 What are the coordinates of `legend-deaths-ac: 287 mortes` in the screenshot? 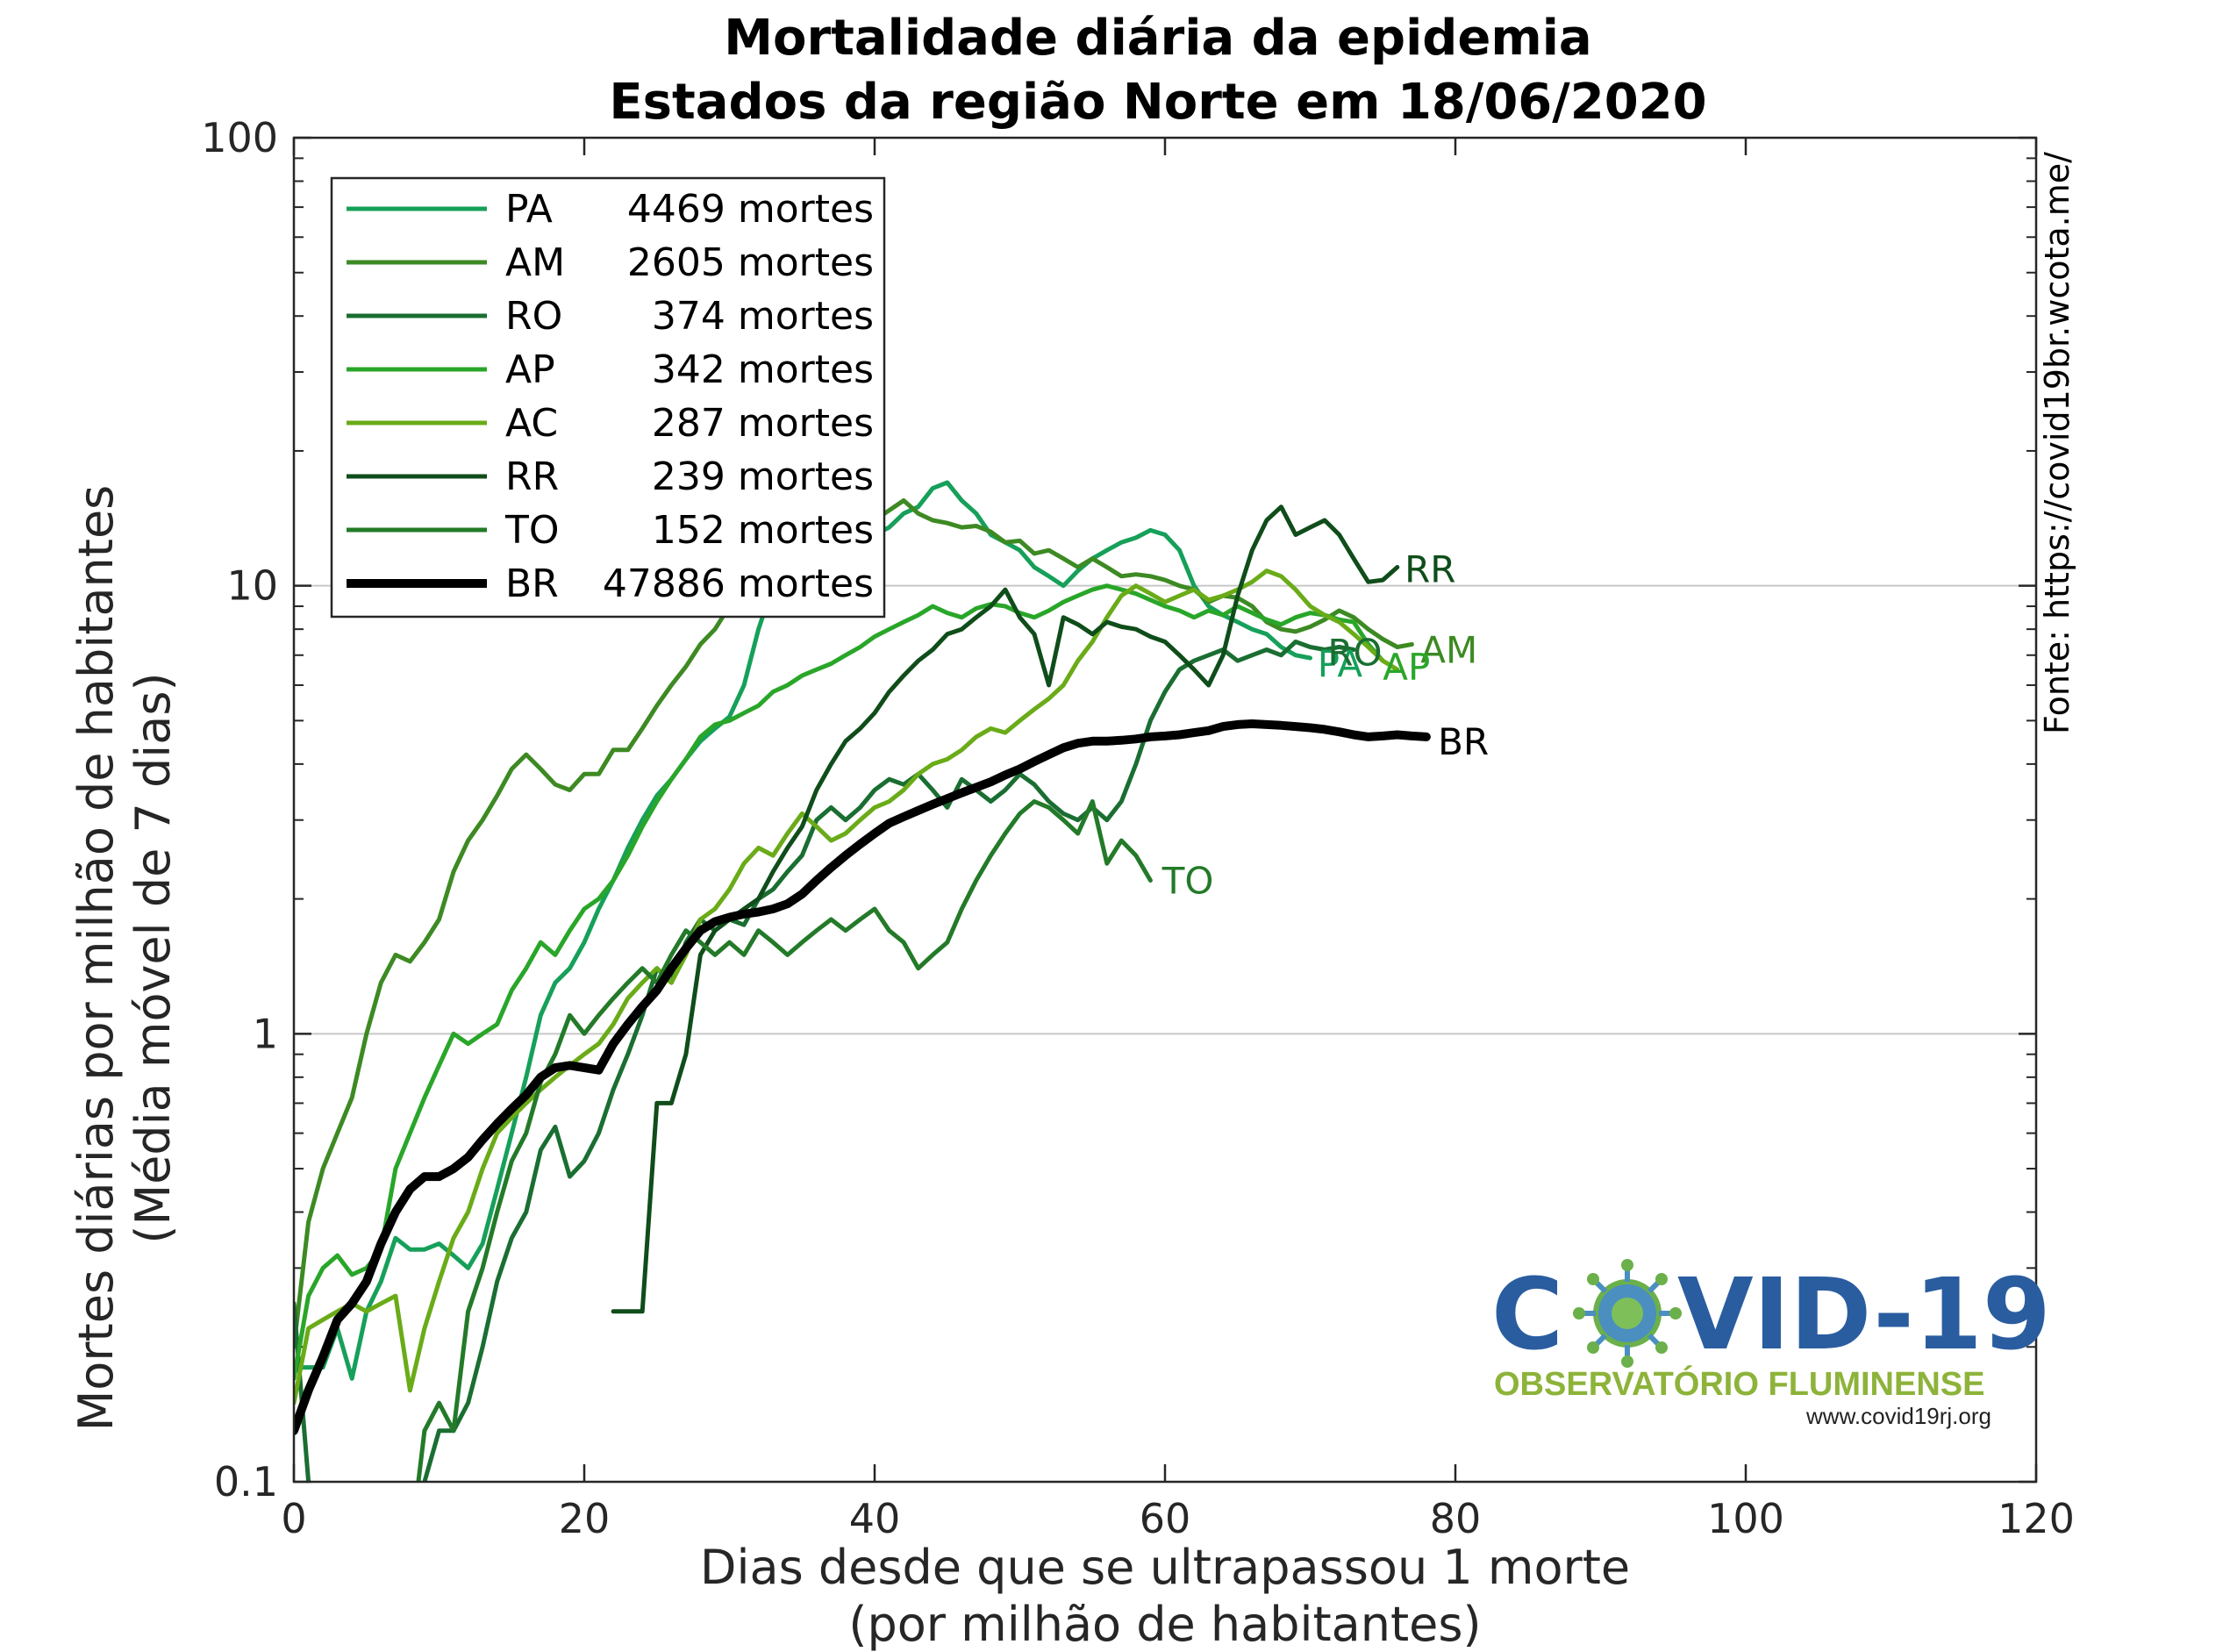 It's located at (763, 424).